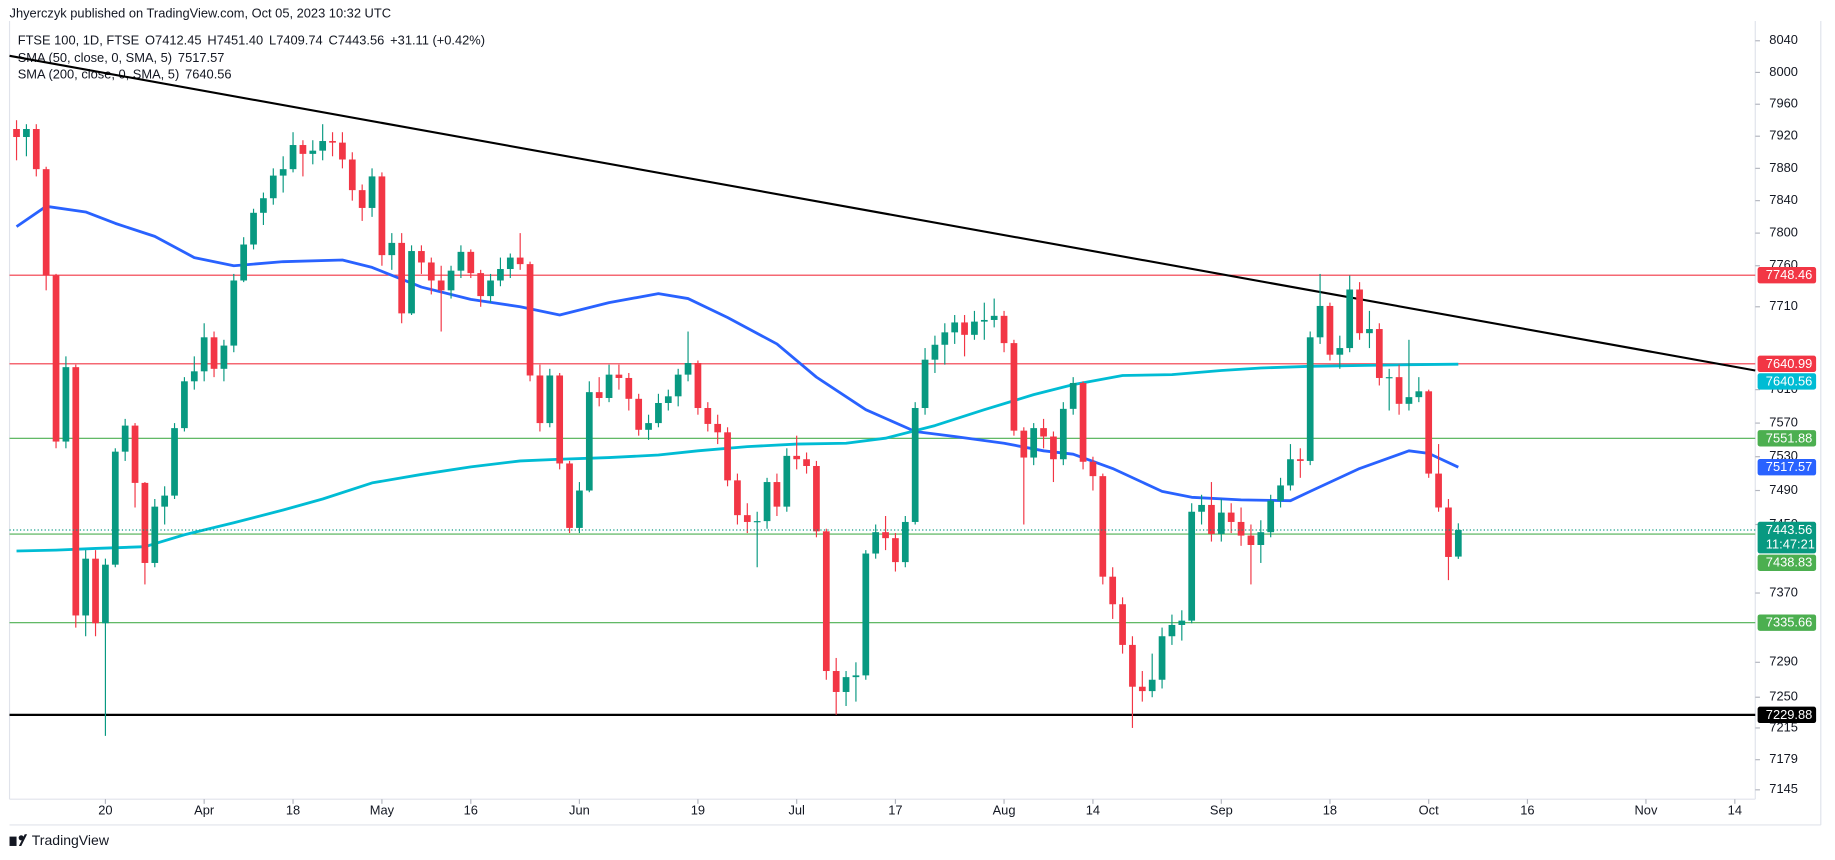  Describe the element at coordinates (579, 809) in the screenshot. I see `x-tick-label: Jun` at that location.